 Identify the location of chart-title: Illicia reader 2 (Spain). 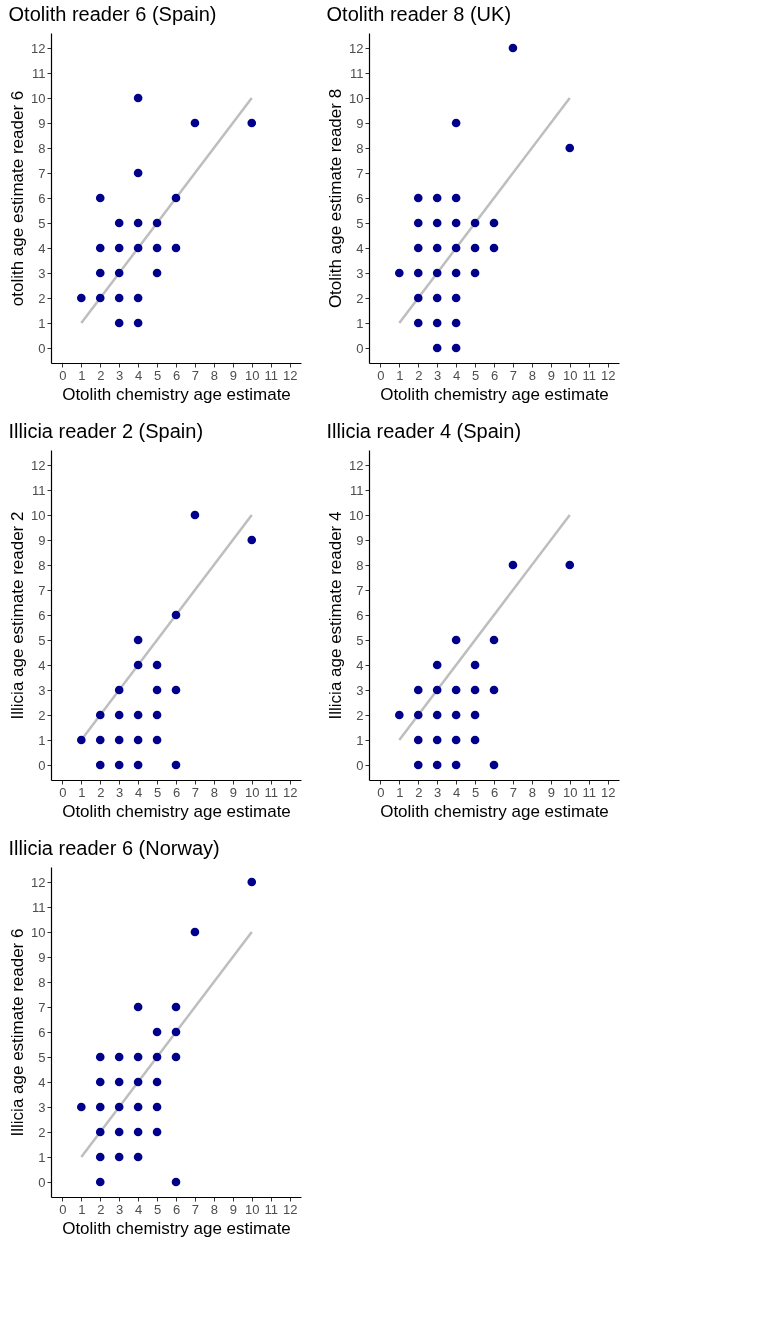
(106, 431).